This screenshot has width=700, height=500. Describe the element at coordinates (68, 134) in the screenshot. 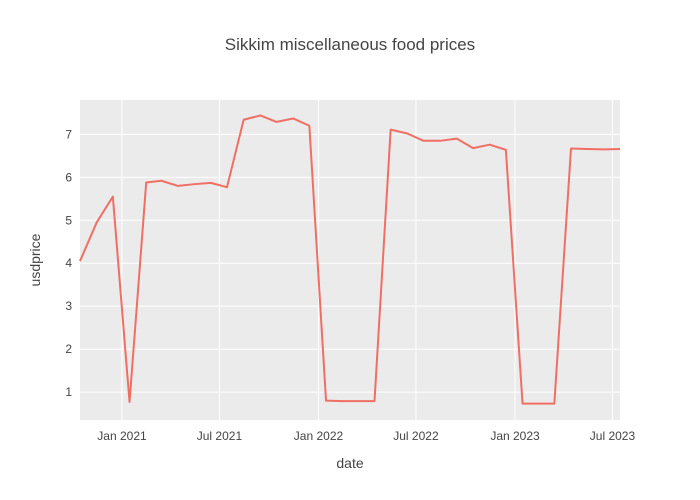

I see `y-tick-label: 7` at that location.